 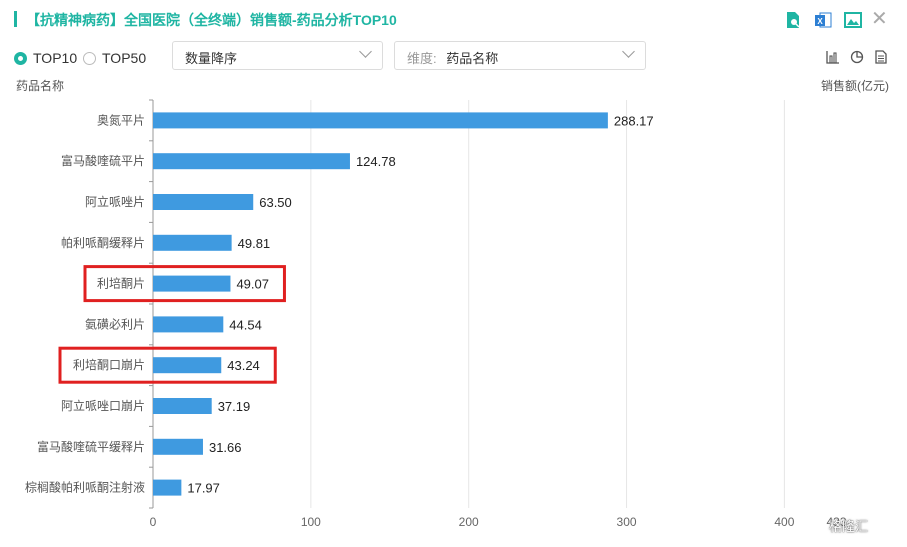 I want to click on title-accent-bar, so click(x=15, y=19).